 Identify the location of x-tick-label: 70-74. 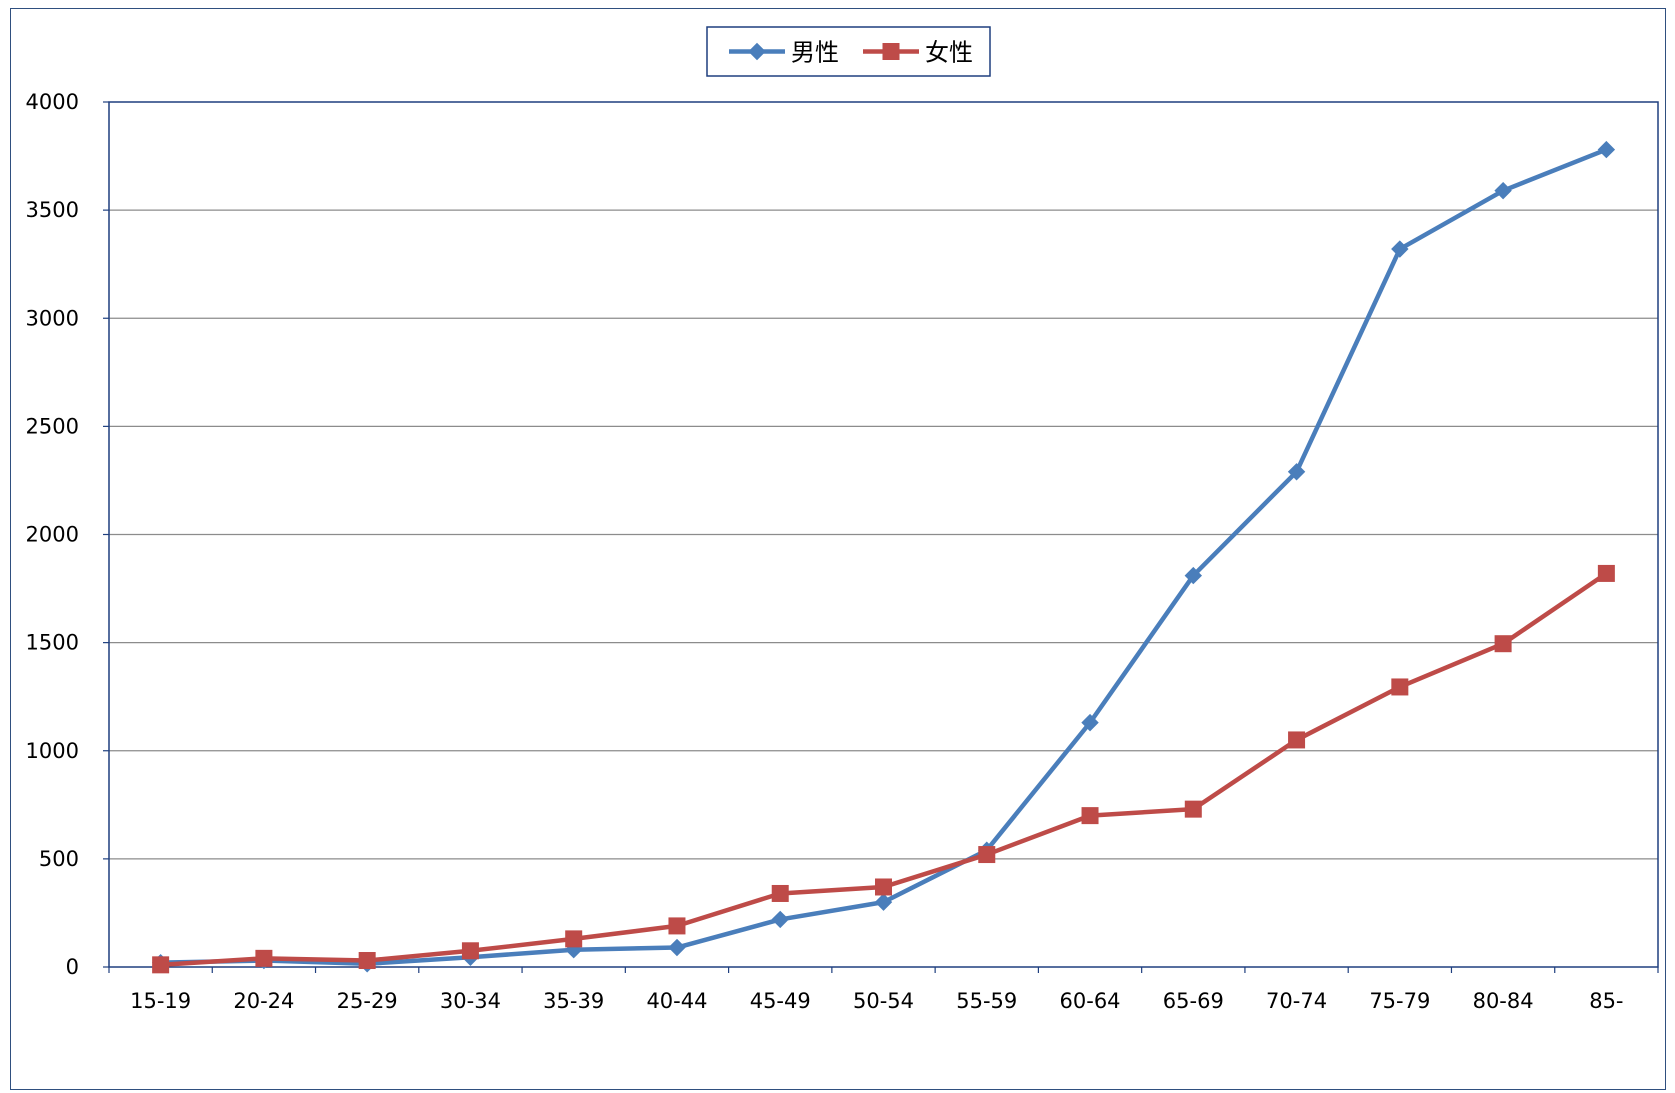
(1296, 1001).